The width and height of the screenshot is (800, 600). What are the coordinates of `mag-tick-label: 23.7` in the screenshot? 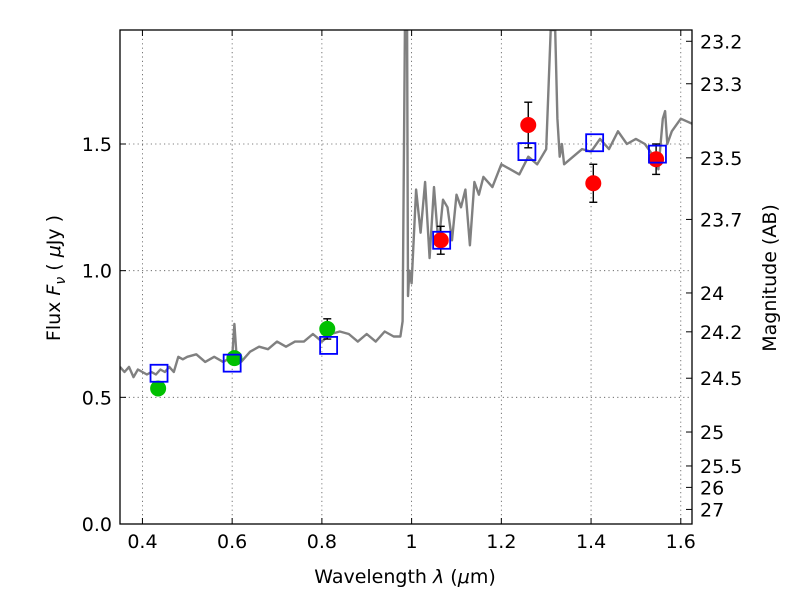 It's located at (721, 220).